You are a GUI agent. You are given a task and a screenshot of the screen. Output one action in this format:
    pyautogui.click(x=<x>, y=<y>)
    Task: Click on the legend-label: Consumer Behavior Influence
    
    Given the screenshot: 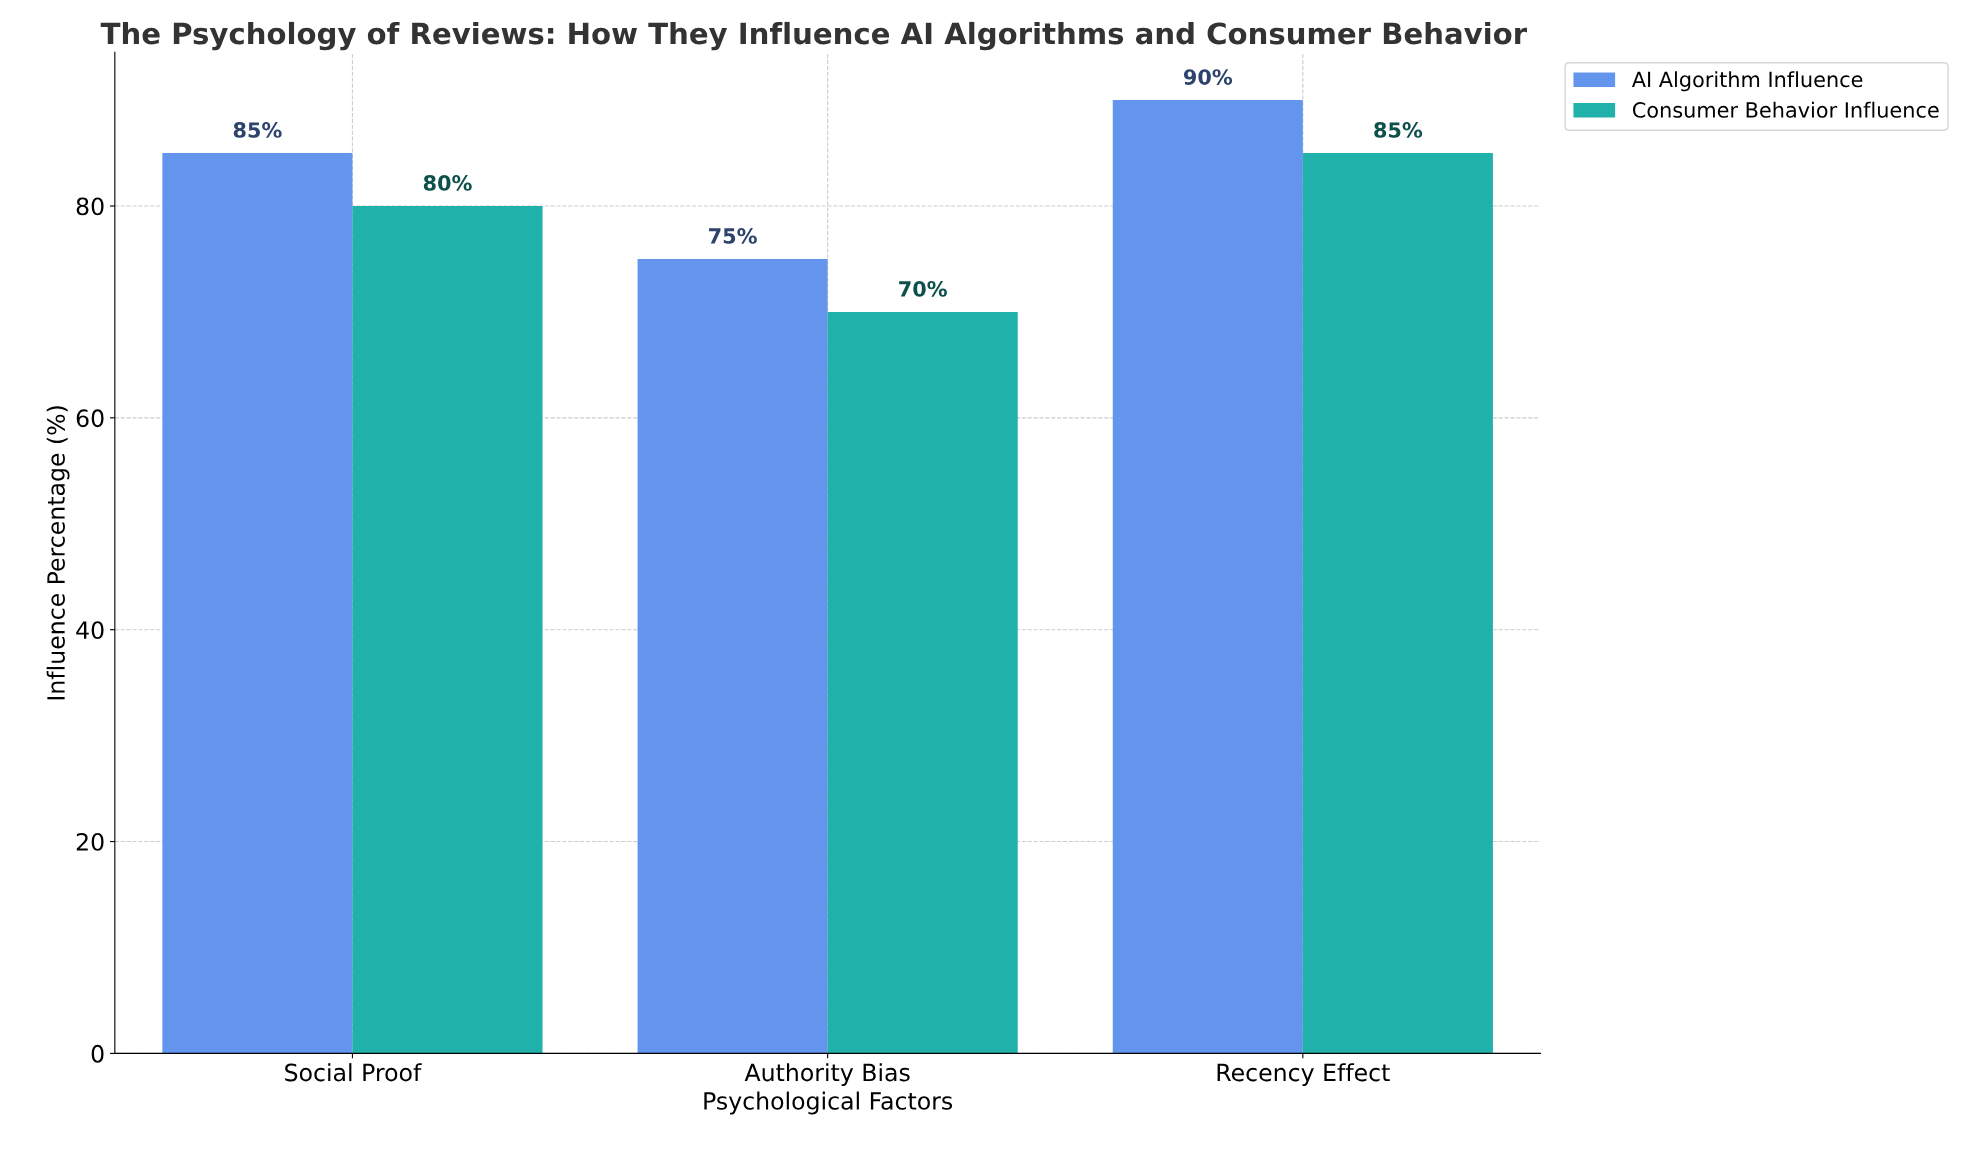 What is the action you would take?
    pyautogui.click(x=1785, y=109)
    